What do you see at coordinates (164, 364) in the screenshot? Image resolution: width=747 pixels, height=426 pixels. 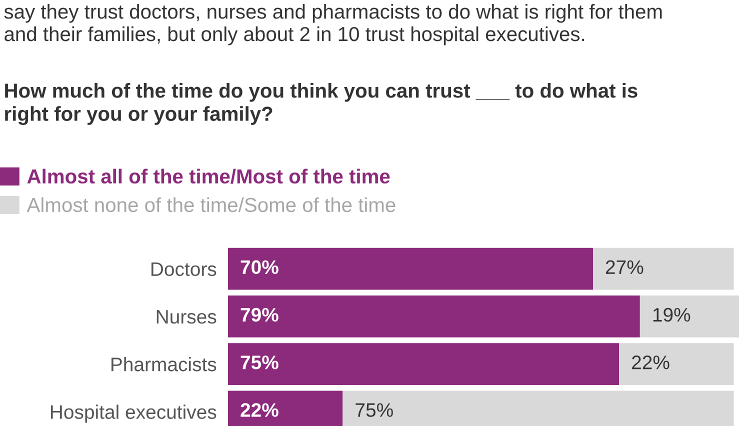 I see `y-tick-label: Pharmacists` at bounding box center [164, 364].